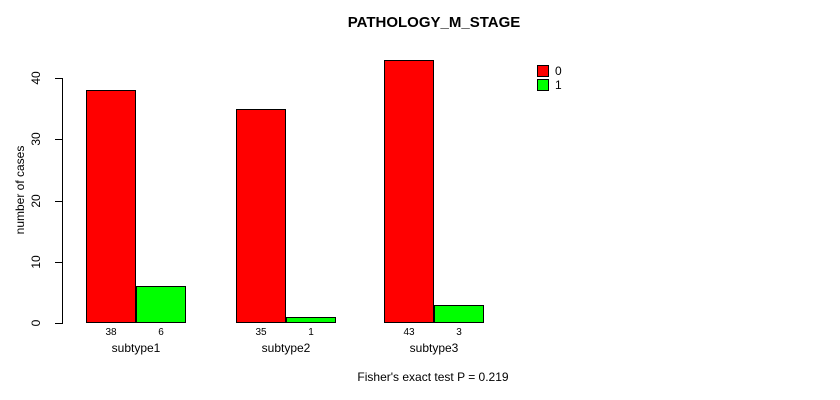  I want to click on x-category-label-subtype3: subtype3, so click(434, 348).